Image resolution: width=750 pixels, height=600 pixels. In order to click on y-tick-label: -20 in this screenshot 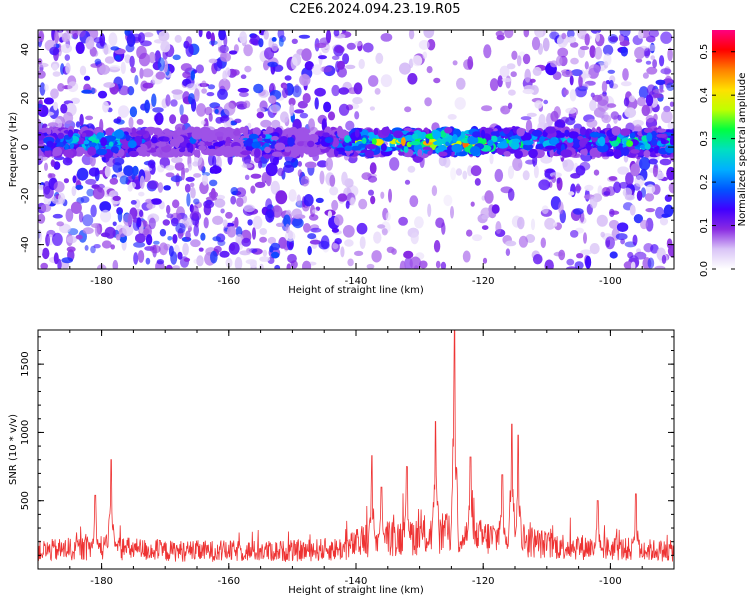, I will do `click(25, 196)`.